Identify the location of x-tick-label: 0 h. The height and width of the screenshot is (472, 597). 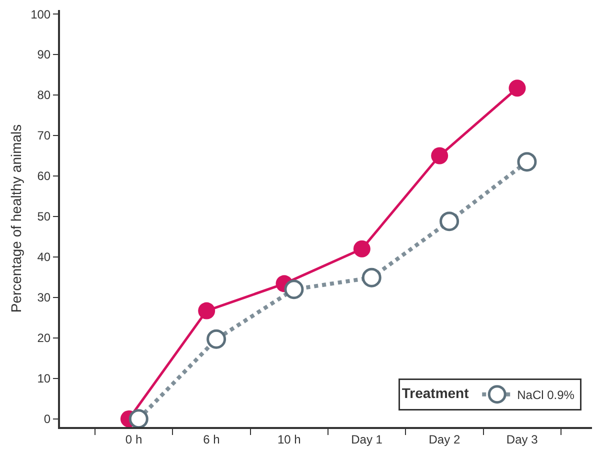
(133, 439).